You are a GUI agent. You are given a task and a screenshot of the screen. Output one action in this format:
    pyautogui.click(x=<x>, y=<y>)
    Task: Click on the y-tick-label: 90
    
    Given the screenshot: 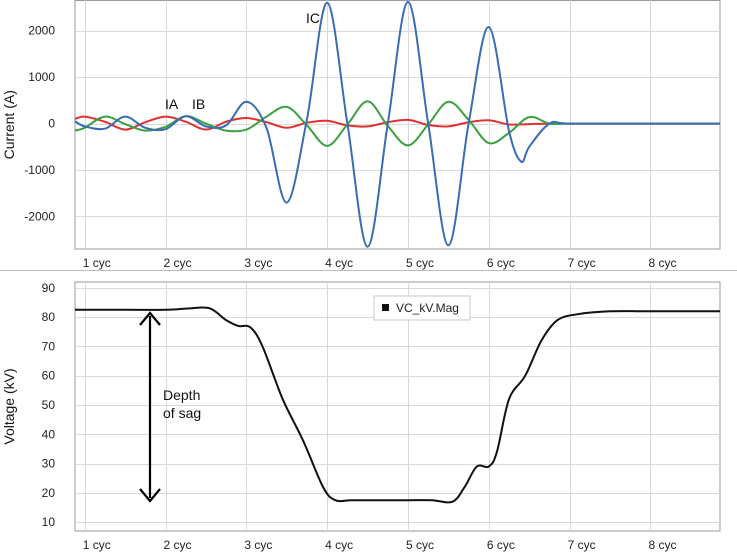 What is the action you would take?
    pyautogui.click(x=49, y=288)
    